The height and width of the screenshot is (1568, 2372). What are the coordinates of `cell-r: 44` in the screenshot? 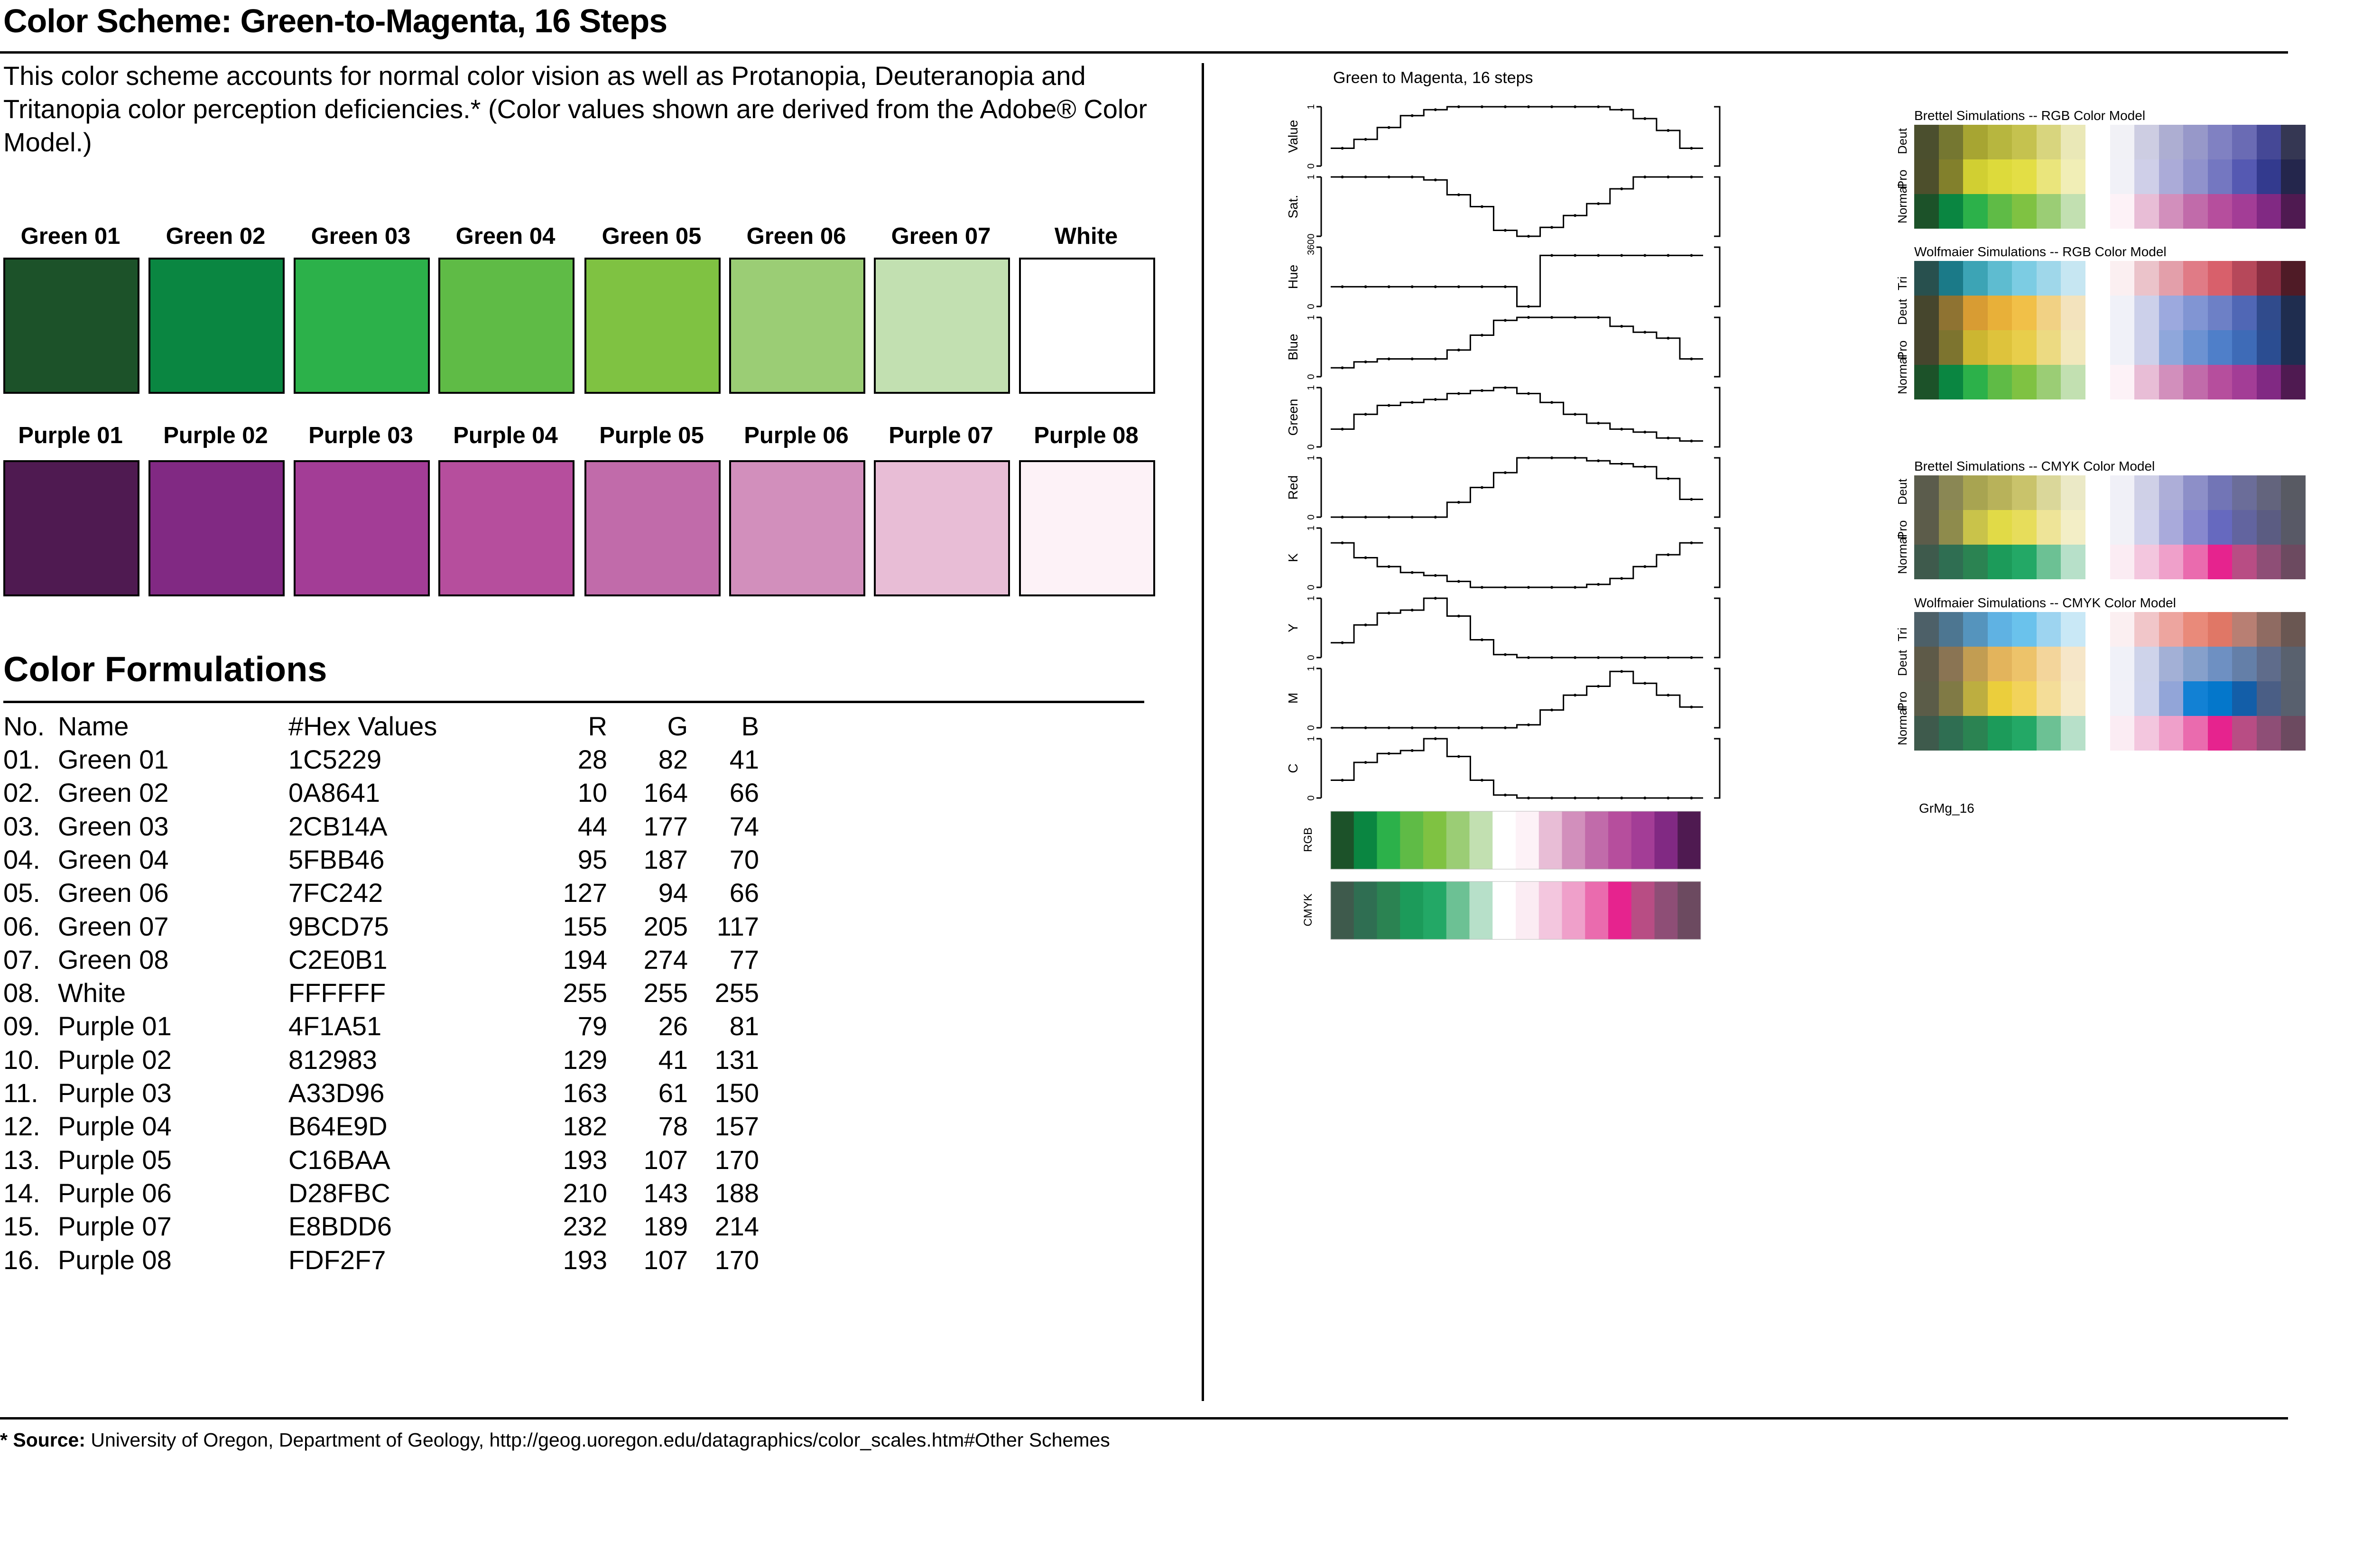 It's located at (592, 826).